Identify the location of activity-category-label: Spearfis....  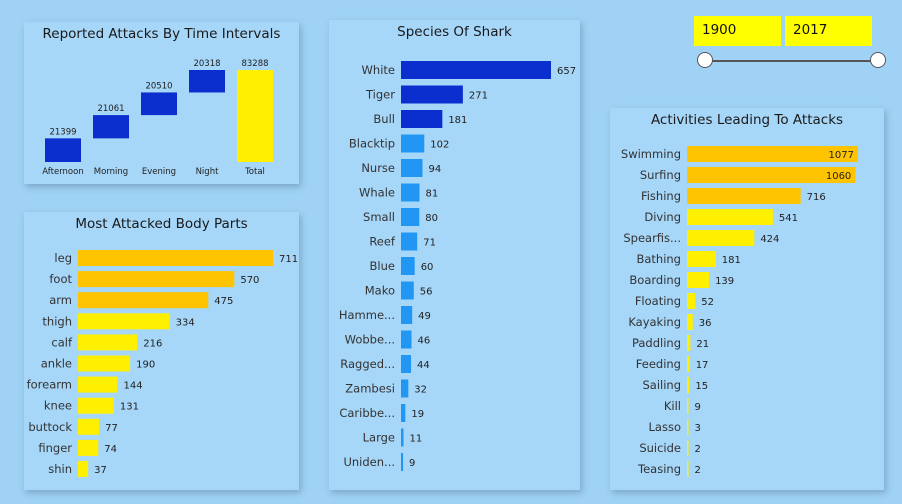
(652, 238).